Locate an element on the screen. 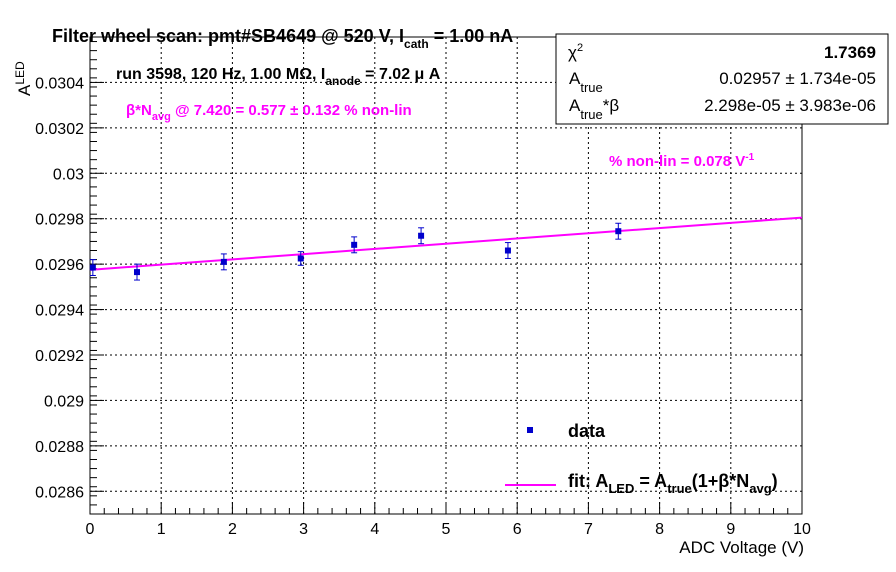 The image size is (896, 572). y-axis-label: ALED is located at coordinates (23, 78).